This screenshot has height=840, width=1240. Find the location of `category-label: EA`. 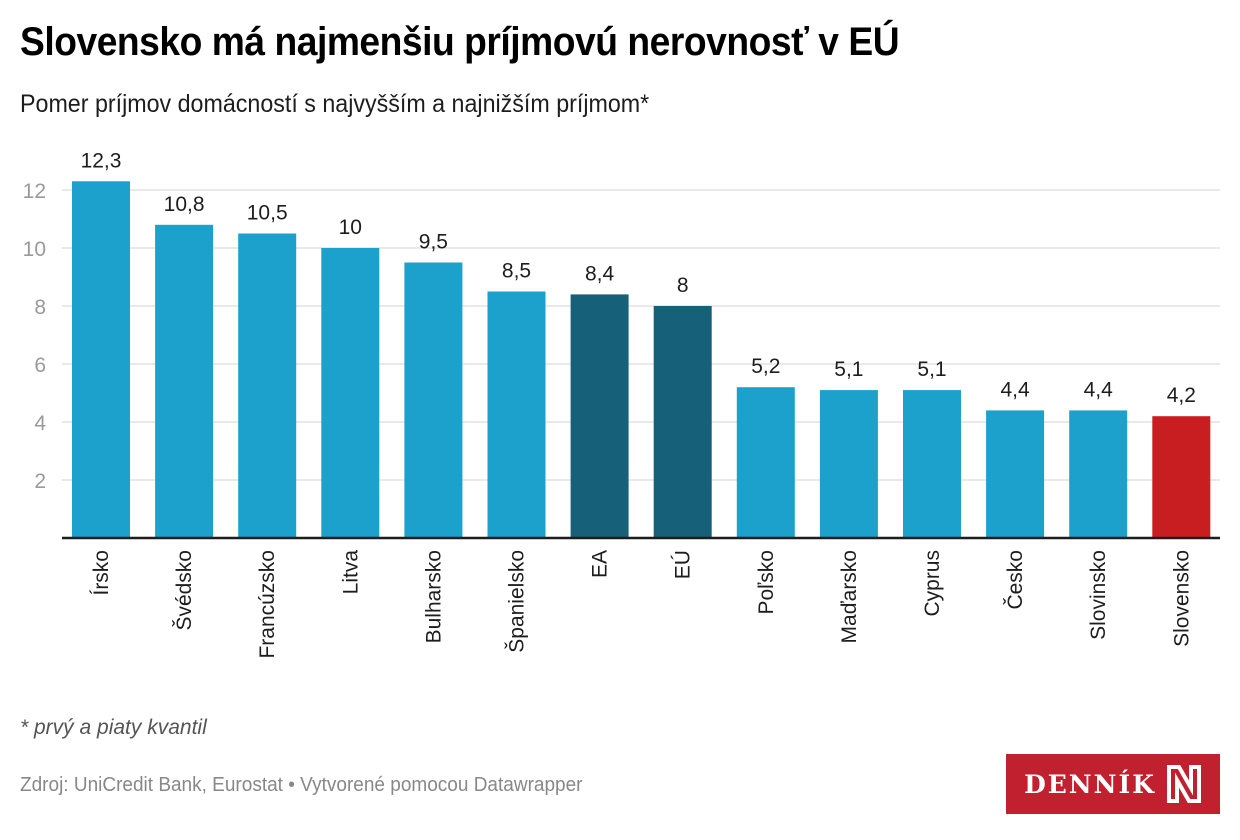

category-label: EA is located at coordinates (600, 564).